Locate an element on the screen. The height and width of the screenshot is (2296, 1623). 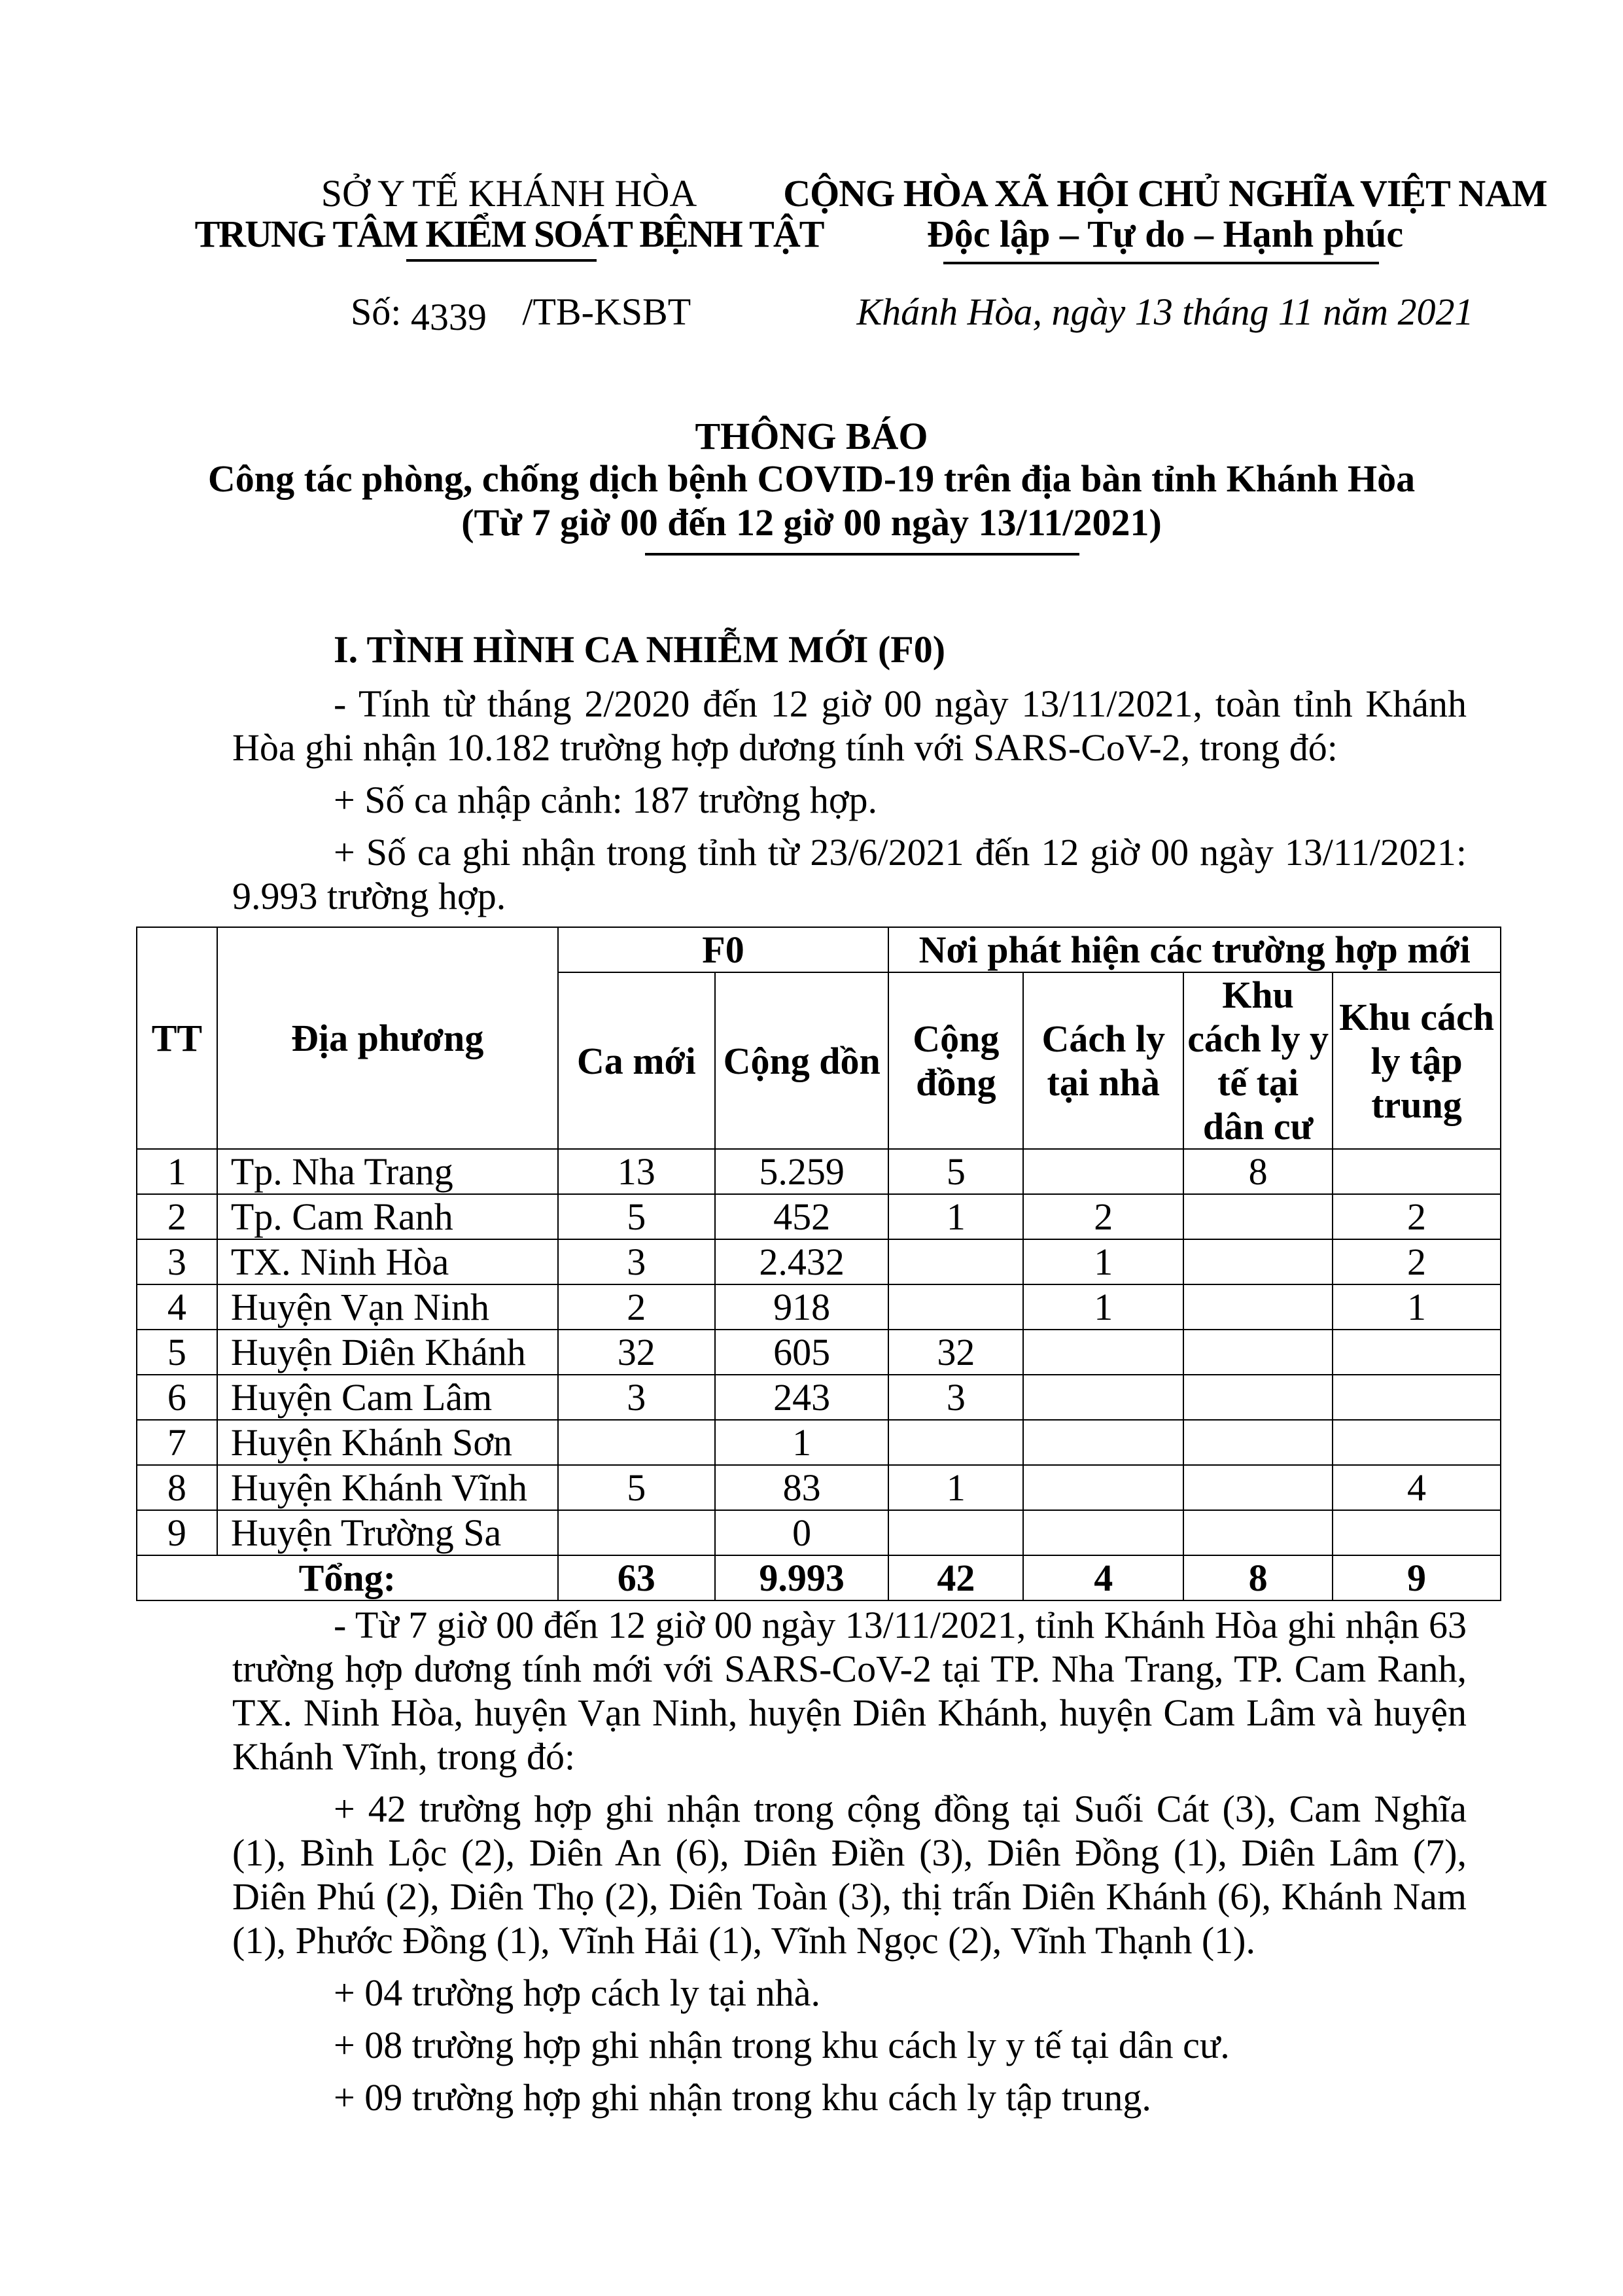
doc-title: THÔNG BÁO is located at coordinates (812, 436).